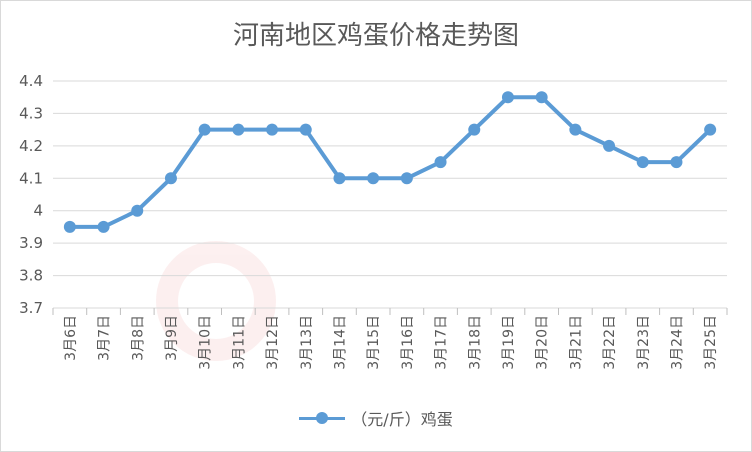 This screenshot has width=752, height=452. Describe the element at coordinates (172, 338) in the screenshot. I see `x-tick-label: 3月9日` at that location.